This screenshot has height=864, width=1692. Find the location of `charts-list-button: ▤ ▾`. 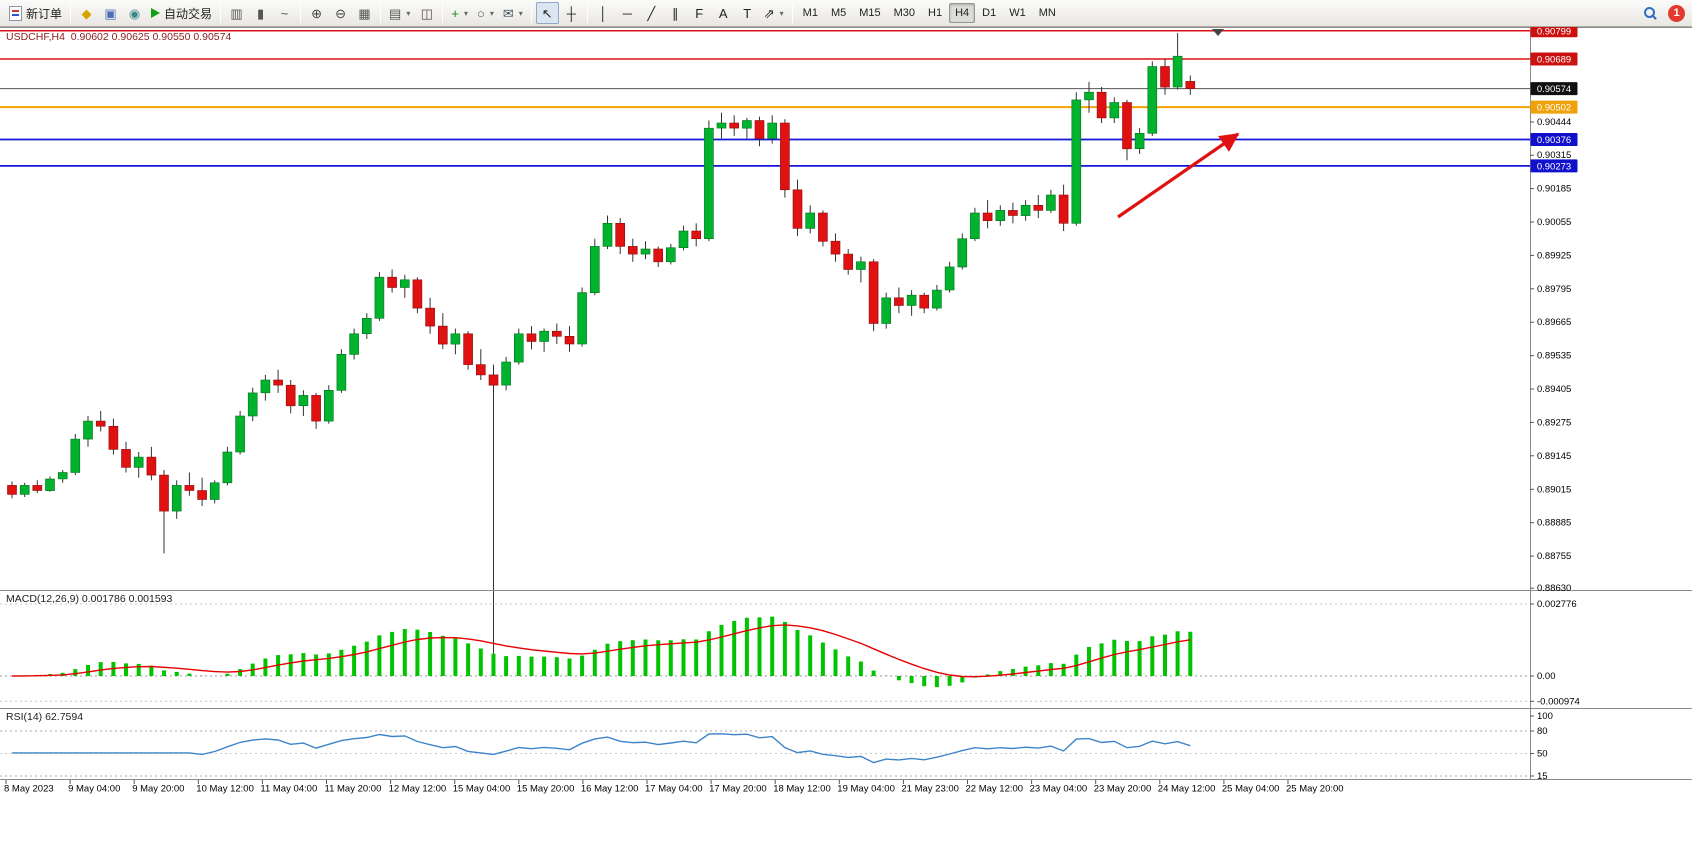

charts-list-button: ▤ ▾ is located at coordinates (399, 13).